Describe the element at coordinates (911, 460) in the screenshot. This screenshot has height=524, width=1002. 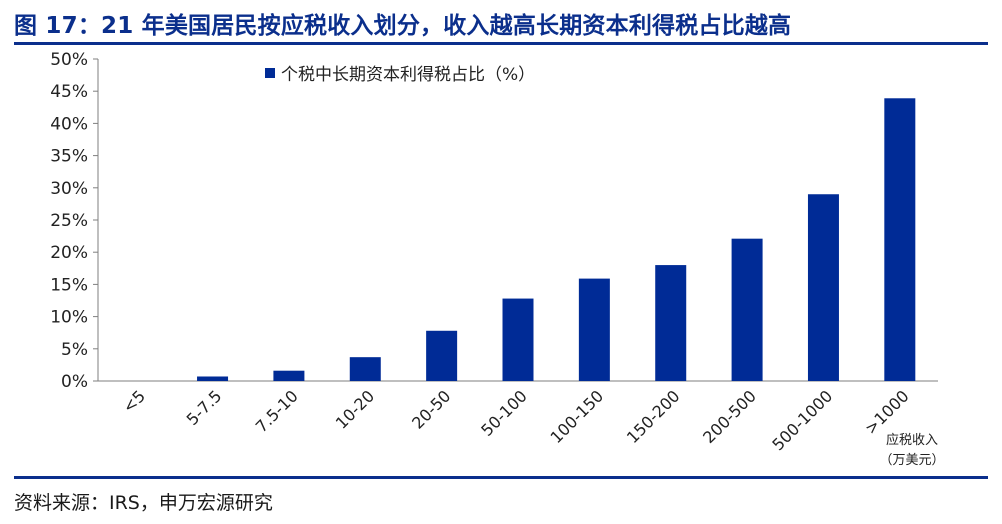
I see `x-axis-title-line-2: （万美元）` at that location.